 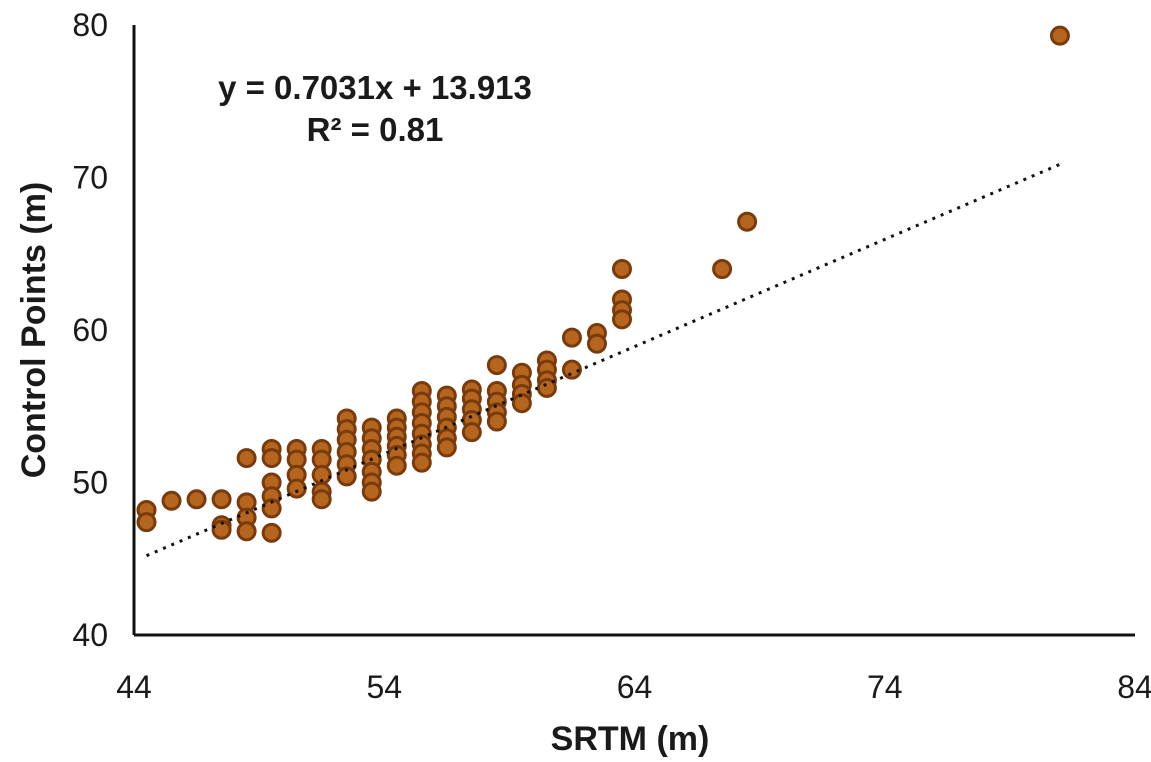 I want to click on x-tick-label: 44, so click(x=134, y=687).